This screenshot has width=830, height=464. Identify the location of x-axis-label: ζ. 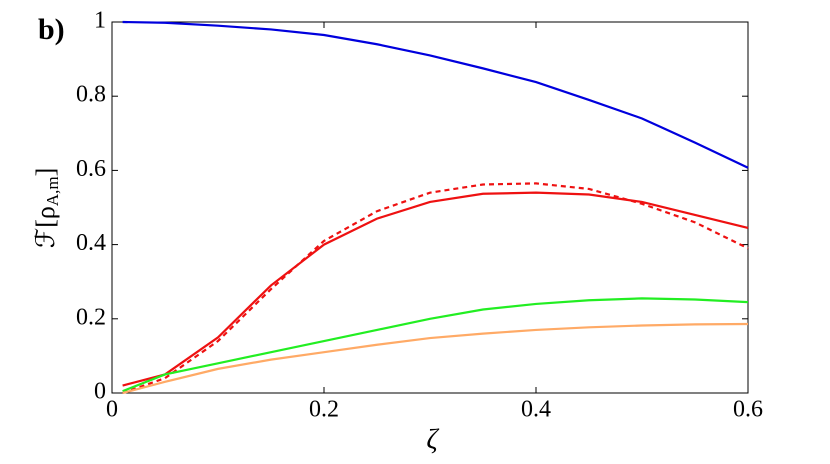
(432, 439).